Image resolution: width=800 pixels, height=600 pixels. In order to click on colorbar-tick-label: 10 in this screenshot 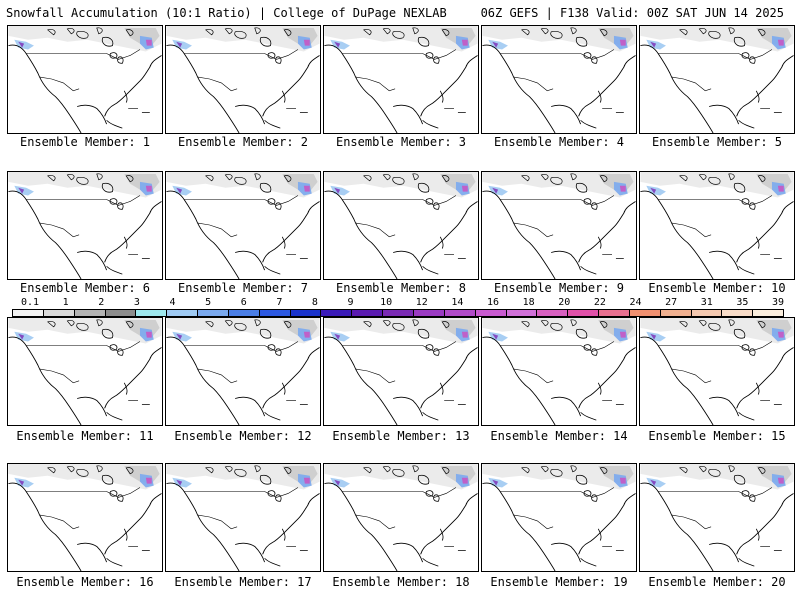, I will do `click(386, 302)`.